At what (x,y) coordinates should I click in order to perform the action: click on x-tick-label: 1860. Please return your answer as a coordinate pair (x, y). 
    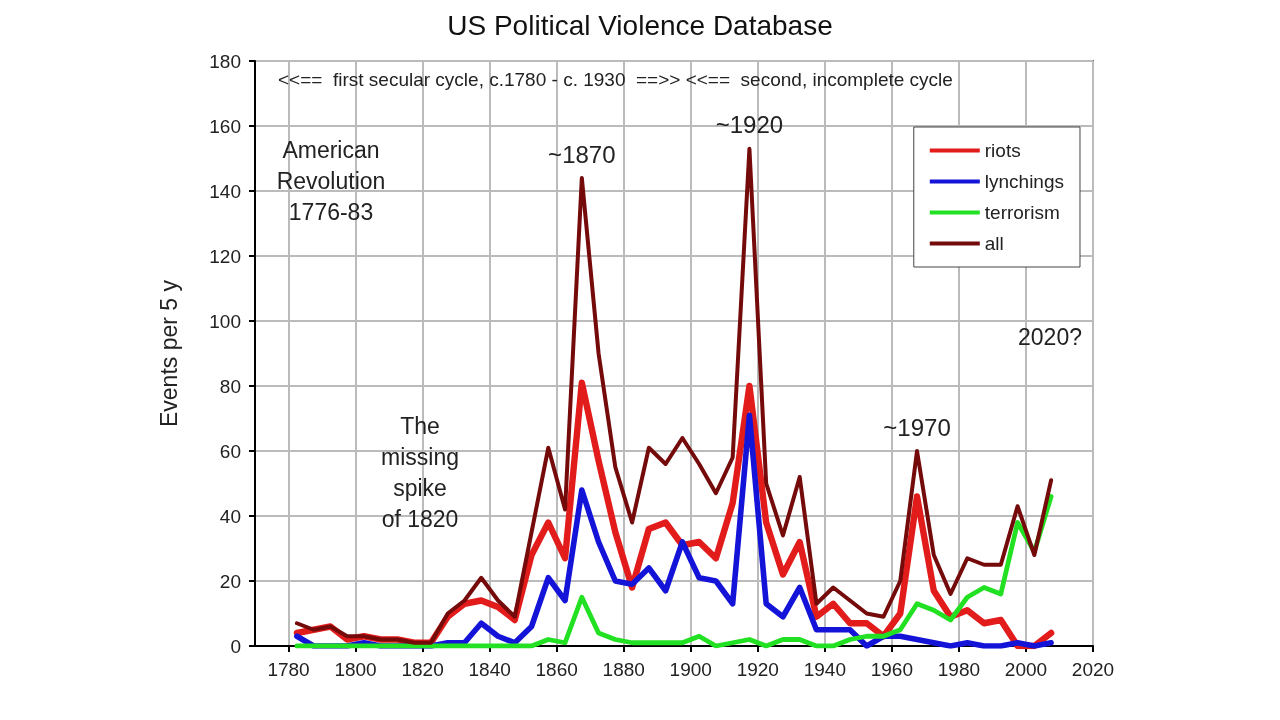
    Looking at the image, I should click on (556, 669).